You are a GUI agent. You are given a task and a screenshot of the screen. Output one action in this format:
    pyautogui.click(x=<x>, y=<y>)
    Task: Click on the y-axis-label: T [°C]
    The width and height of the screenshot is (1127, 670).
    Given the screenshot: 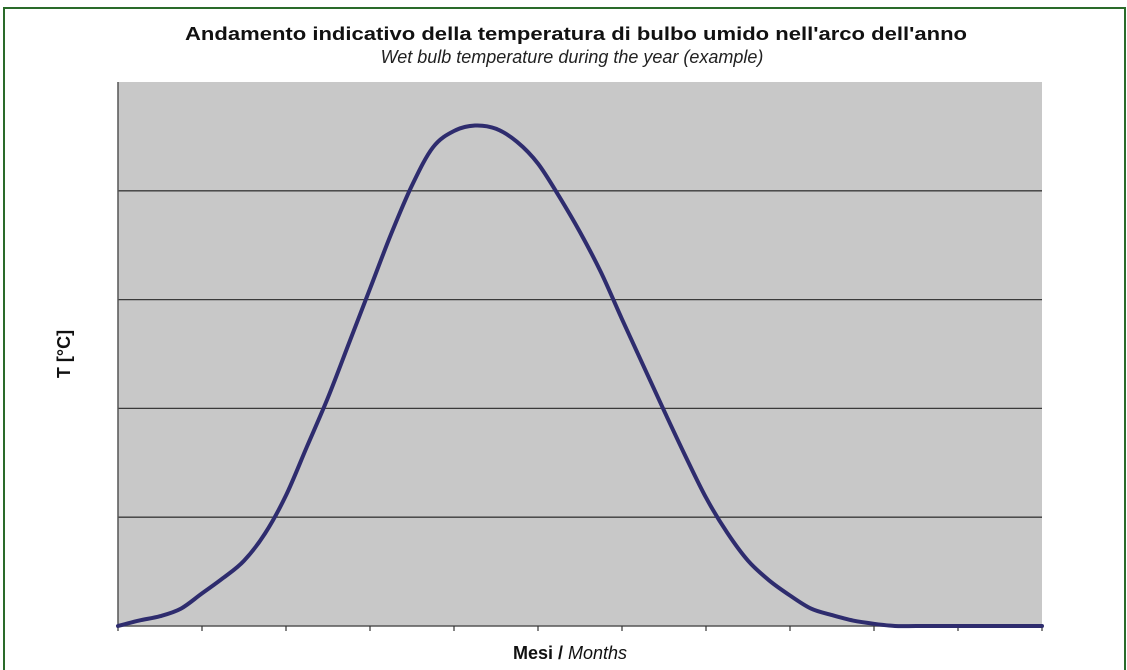 What is the action you would take?
    pyautogui.click(x=64, y=354)
    